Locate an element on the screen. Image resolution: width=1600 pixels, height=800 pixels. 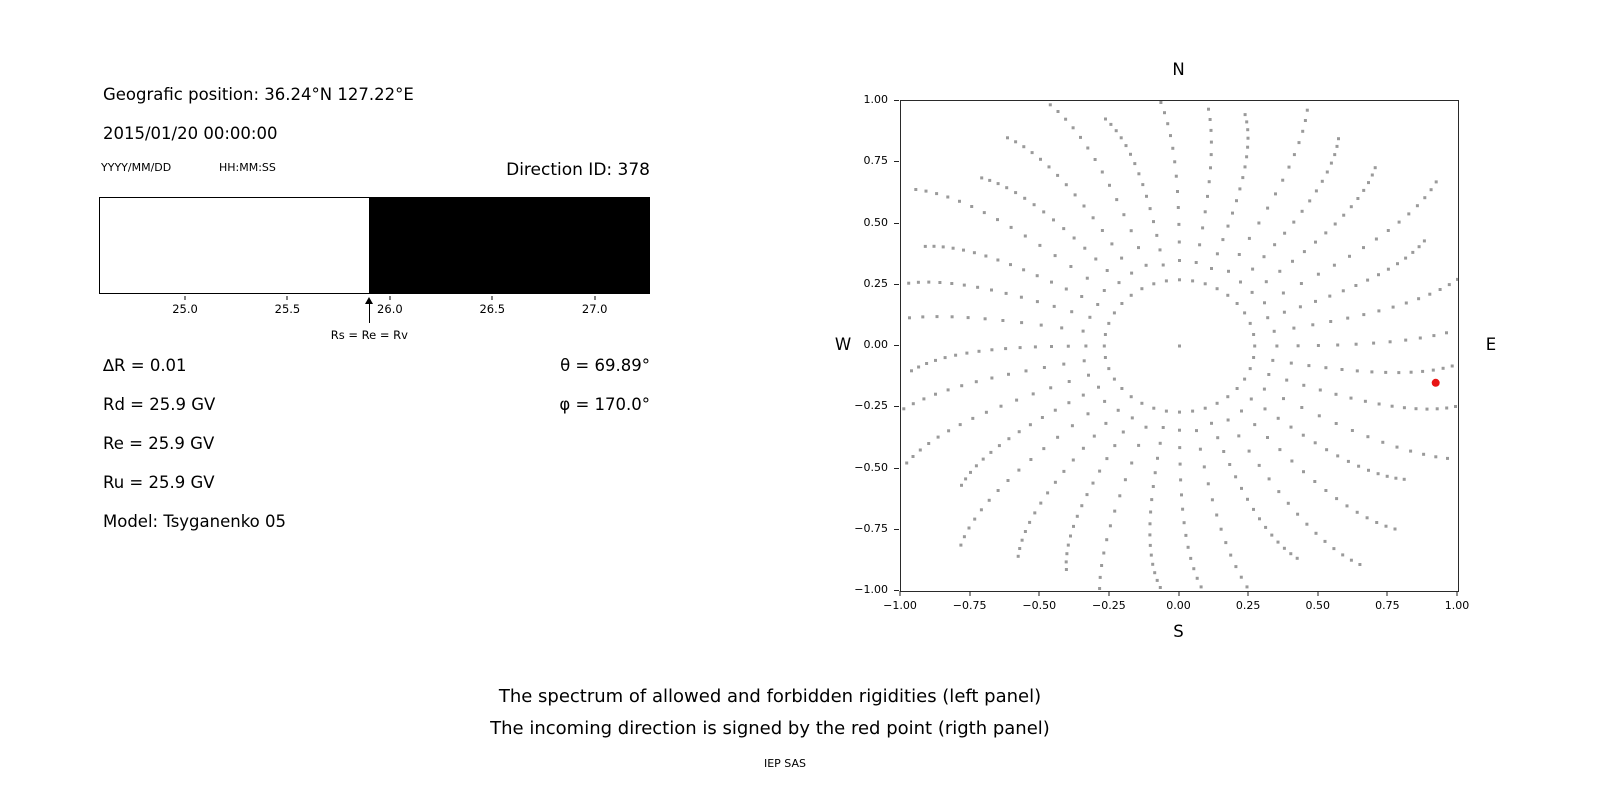
rigidity-spectrum-bar is located at coordinates (374, 245).